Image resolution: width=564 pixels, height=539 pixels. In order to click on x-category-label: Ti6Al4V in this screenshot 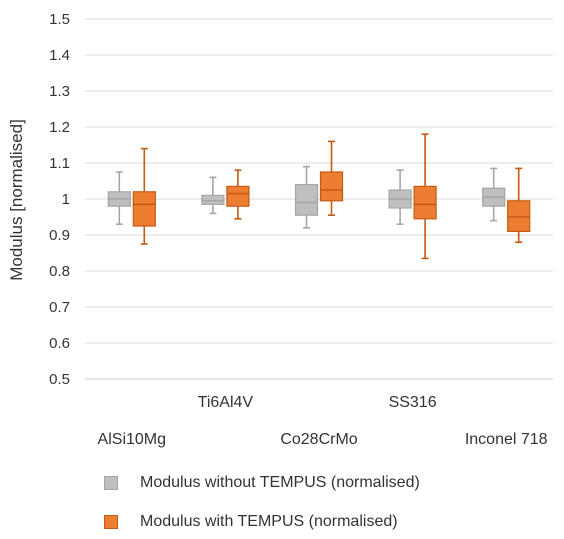, I will do `click(226, 402)`.